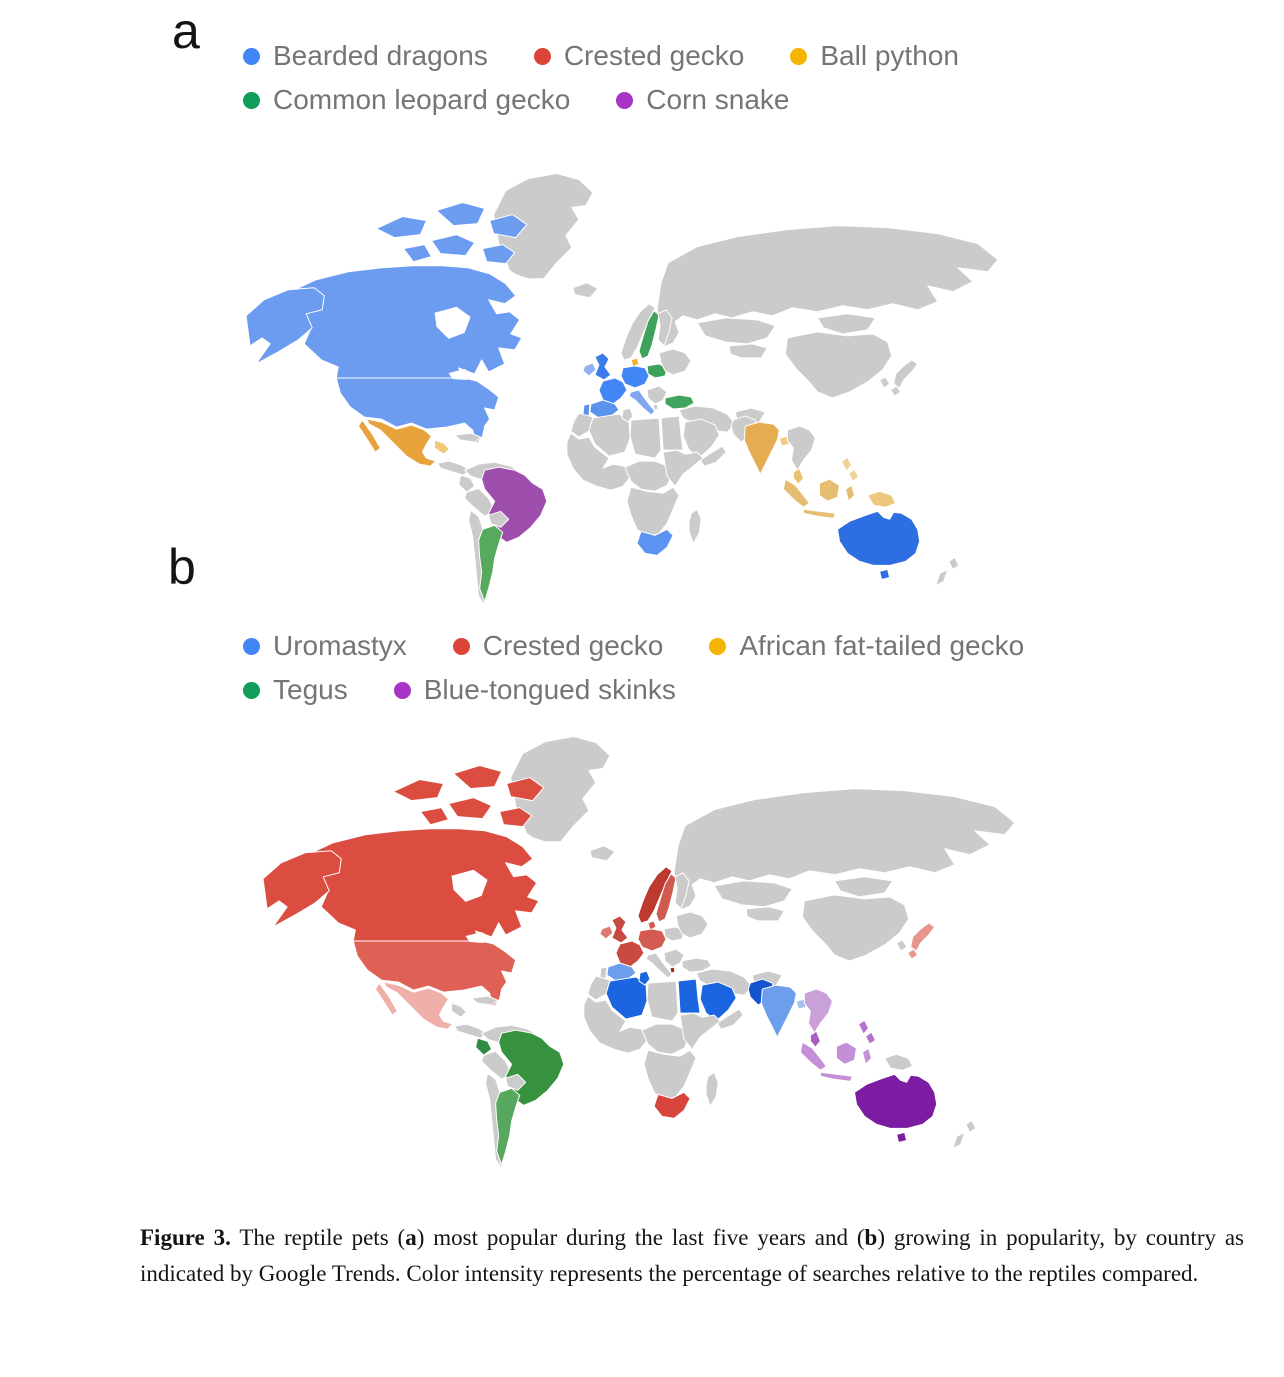  Describe the element at coordinates (310, 689) in the screenshot. I see `legend-label: Tegus` at that location.